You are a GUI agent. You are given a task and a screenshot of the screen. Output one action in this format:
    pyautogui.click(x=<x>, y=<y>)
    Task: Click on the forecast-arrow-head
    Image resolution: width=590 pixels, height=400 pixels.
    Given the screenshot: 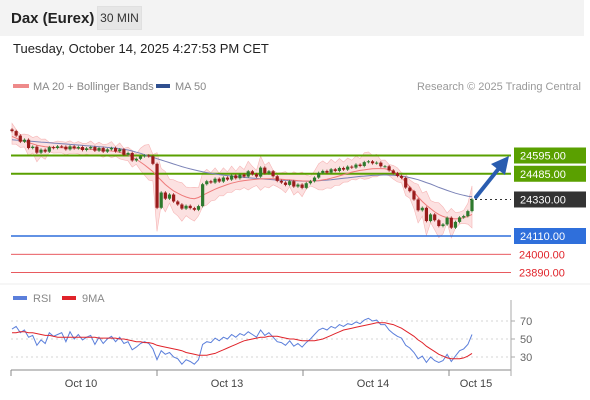 What is the action you would take?
    pyautogui.click(x=500, y=165)
    